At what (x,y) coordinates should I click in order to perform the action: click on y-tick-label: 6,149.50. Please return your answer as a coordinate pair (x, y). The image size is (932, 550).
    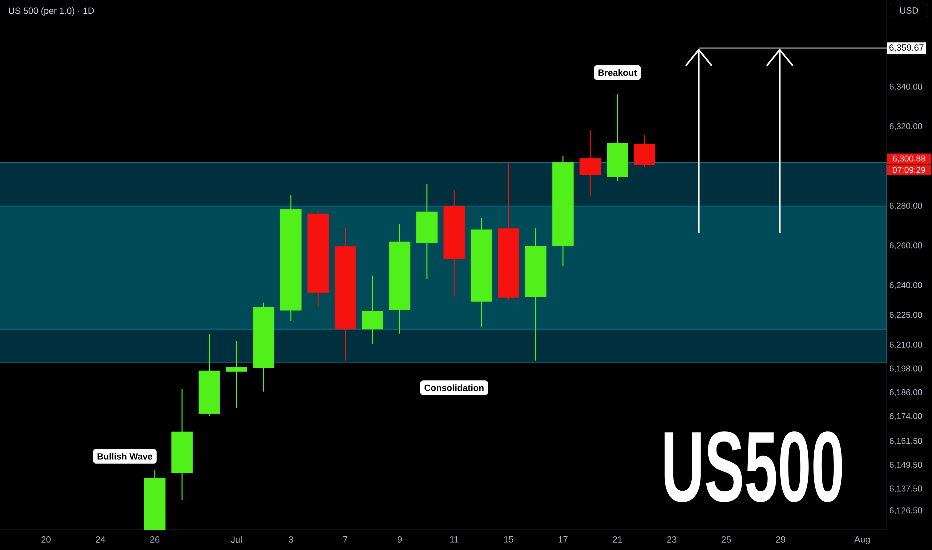
    Looking at the image, I should click on (906, 465).